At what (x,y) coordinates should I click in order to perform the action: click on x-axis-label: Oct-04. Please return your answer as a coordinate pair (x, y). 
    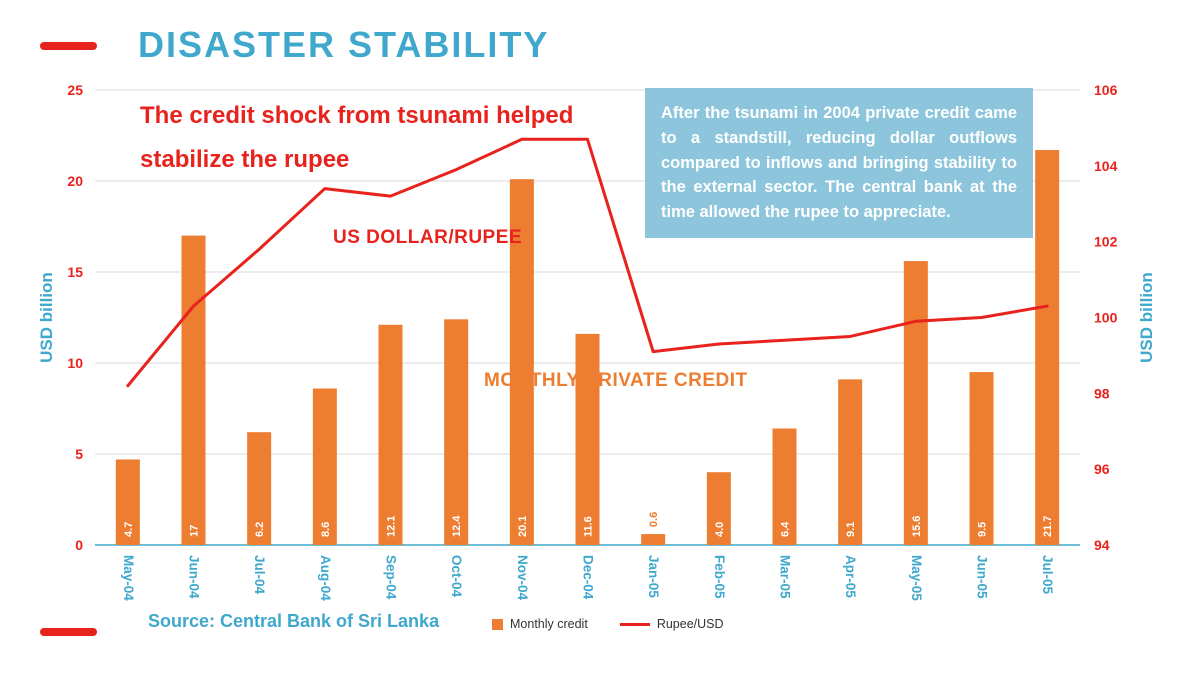
    Looking at the image, I should click on (456, 576).